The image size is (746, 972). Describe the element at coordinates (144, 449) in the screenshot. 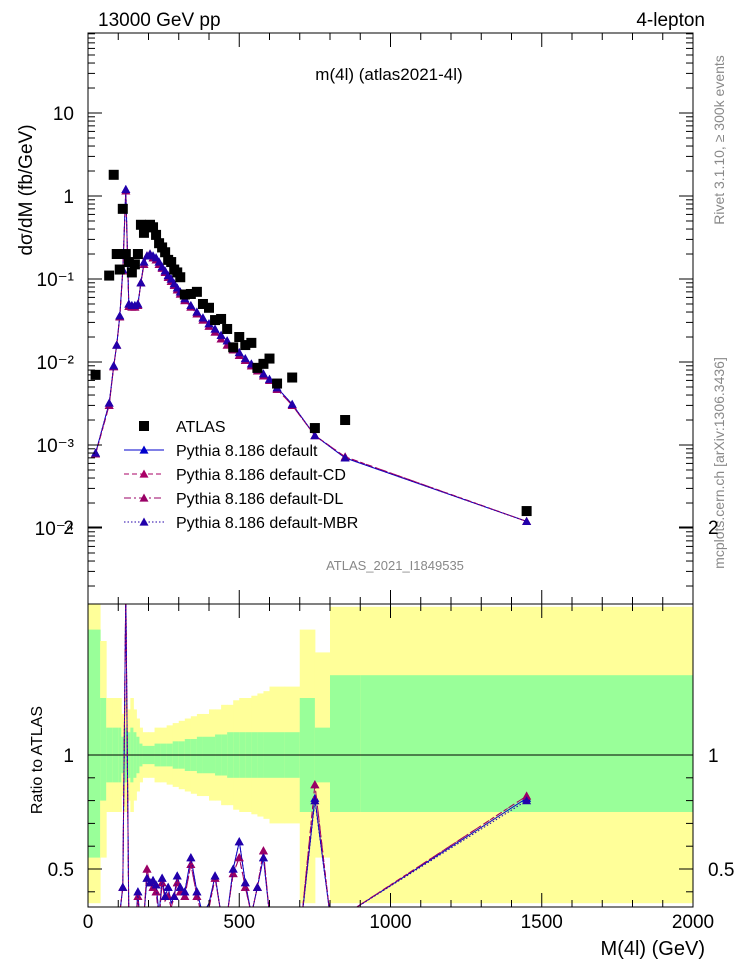

I see `legend-marker-solid` at that location.